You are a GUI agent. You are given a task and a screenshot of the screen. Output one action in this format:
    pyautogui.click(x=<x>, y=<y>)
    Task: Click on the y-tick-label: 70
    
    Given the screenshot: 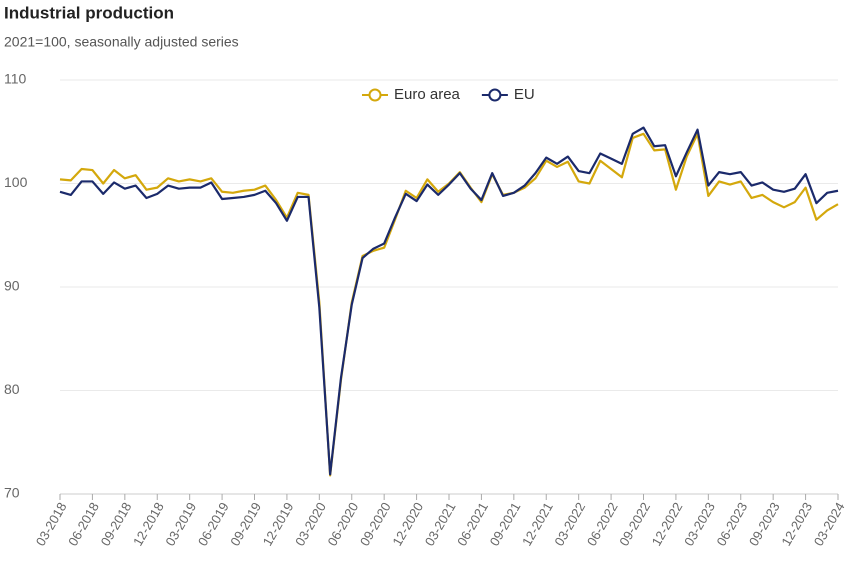 What is the action you would take?
    pyautogui.click(x=12, y=493)
    